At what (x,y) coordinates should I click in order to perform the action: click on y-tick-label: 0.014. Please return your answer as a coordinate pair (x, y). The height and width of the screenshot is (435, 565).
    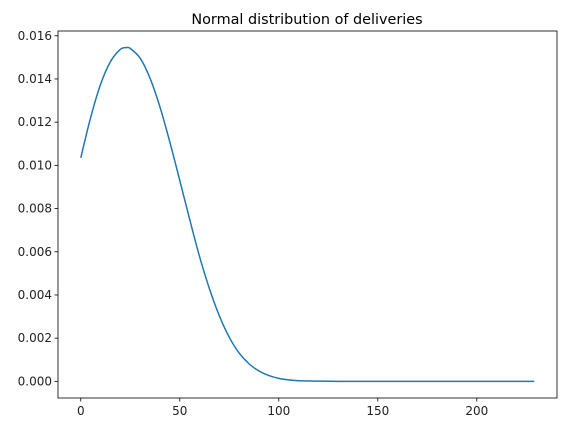
    Looking at the image, I should click on (35, 79).